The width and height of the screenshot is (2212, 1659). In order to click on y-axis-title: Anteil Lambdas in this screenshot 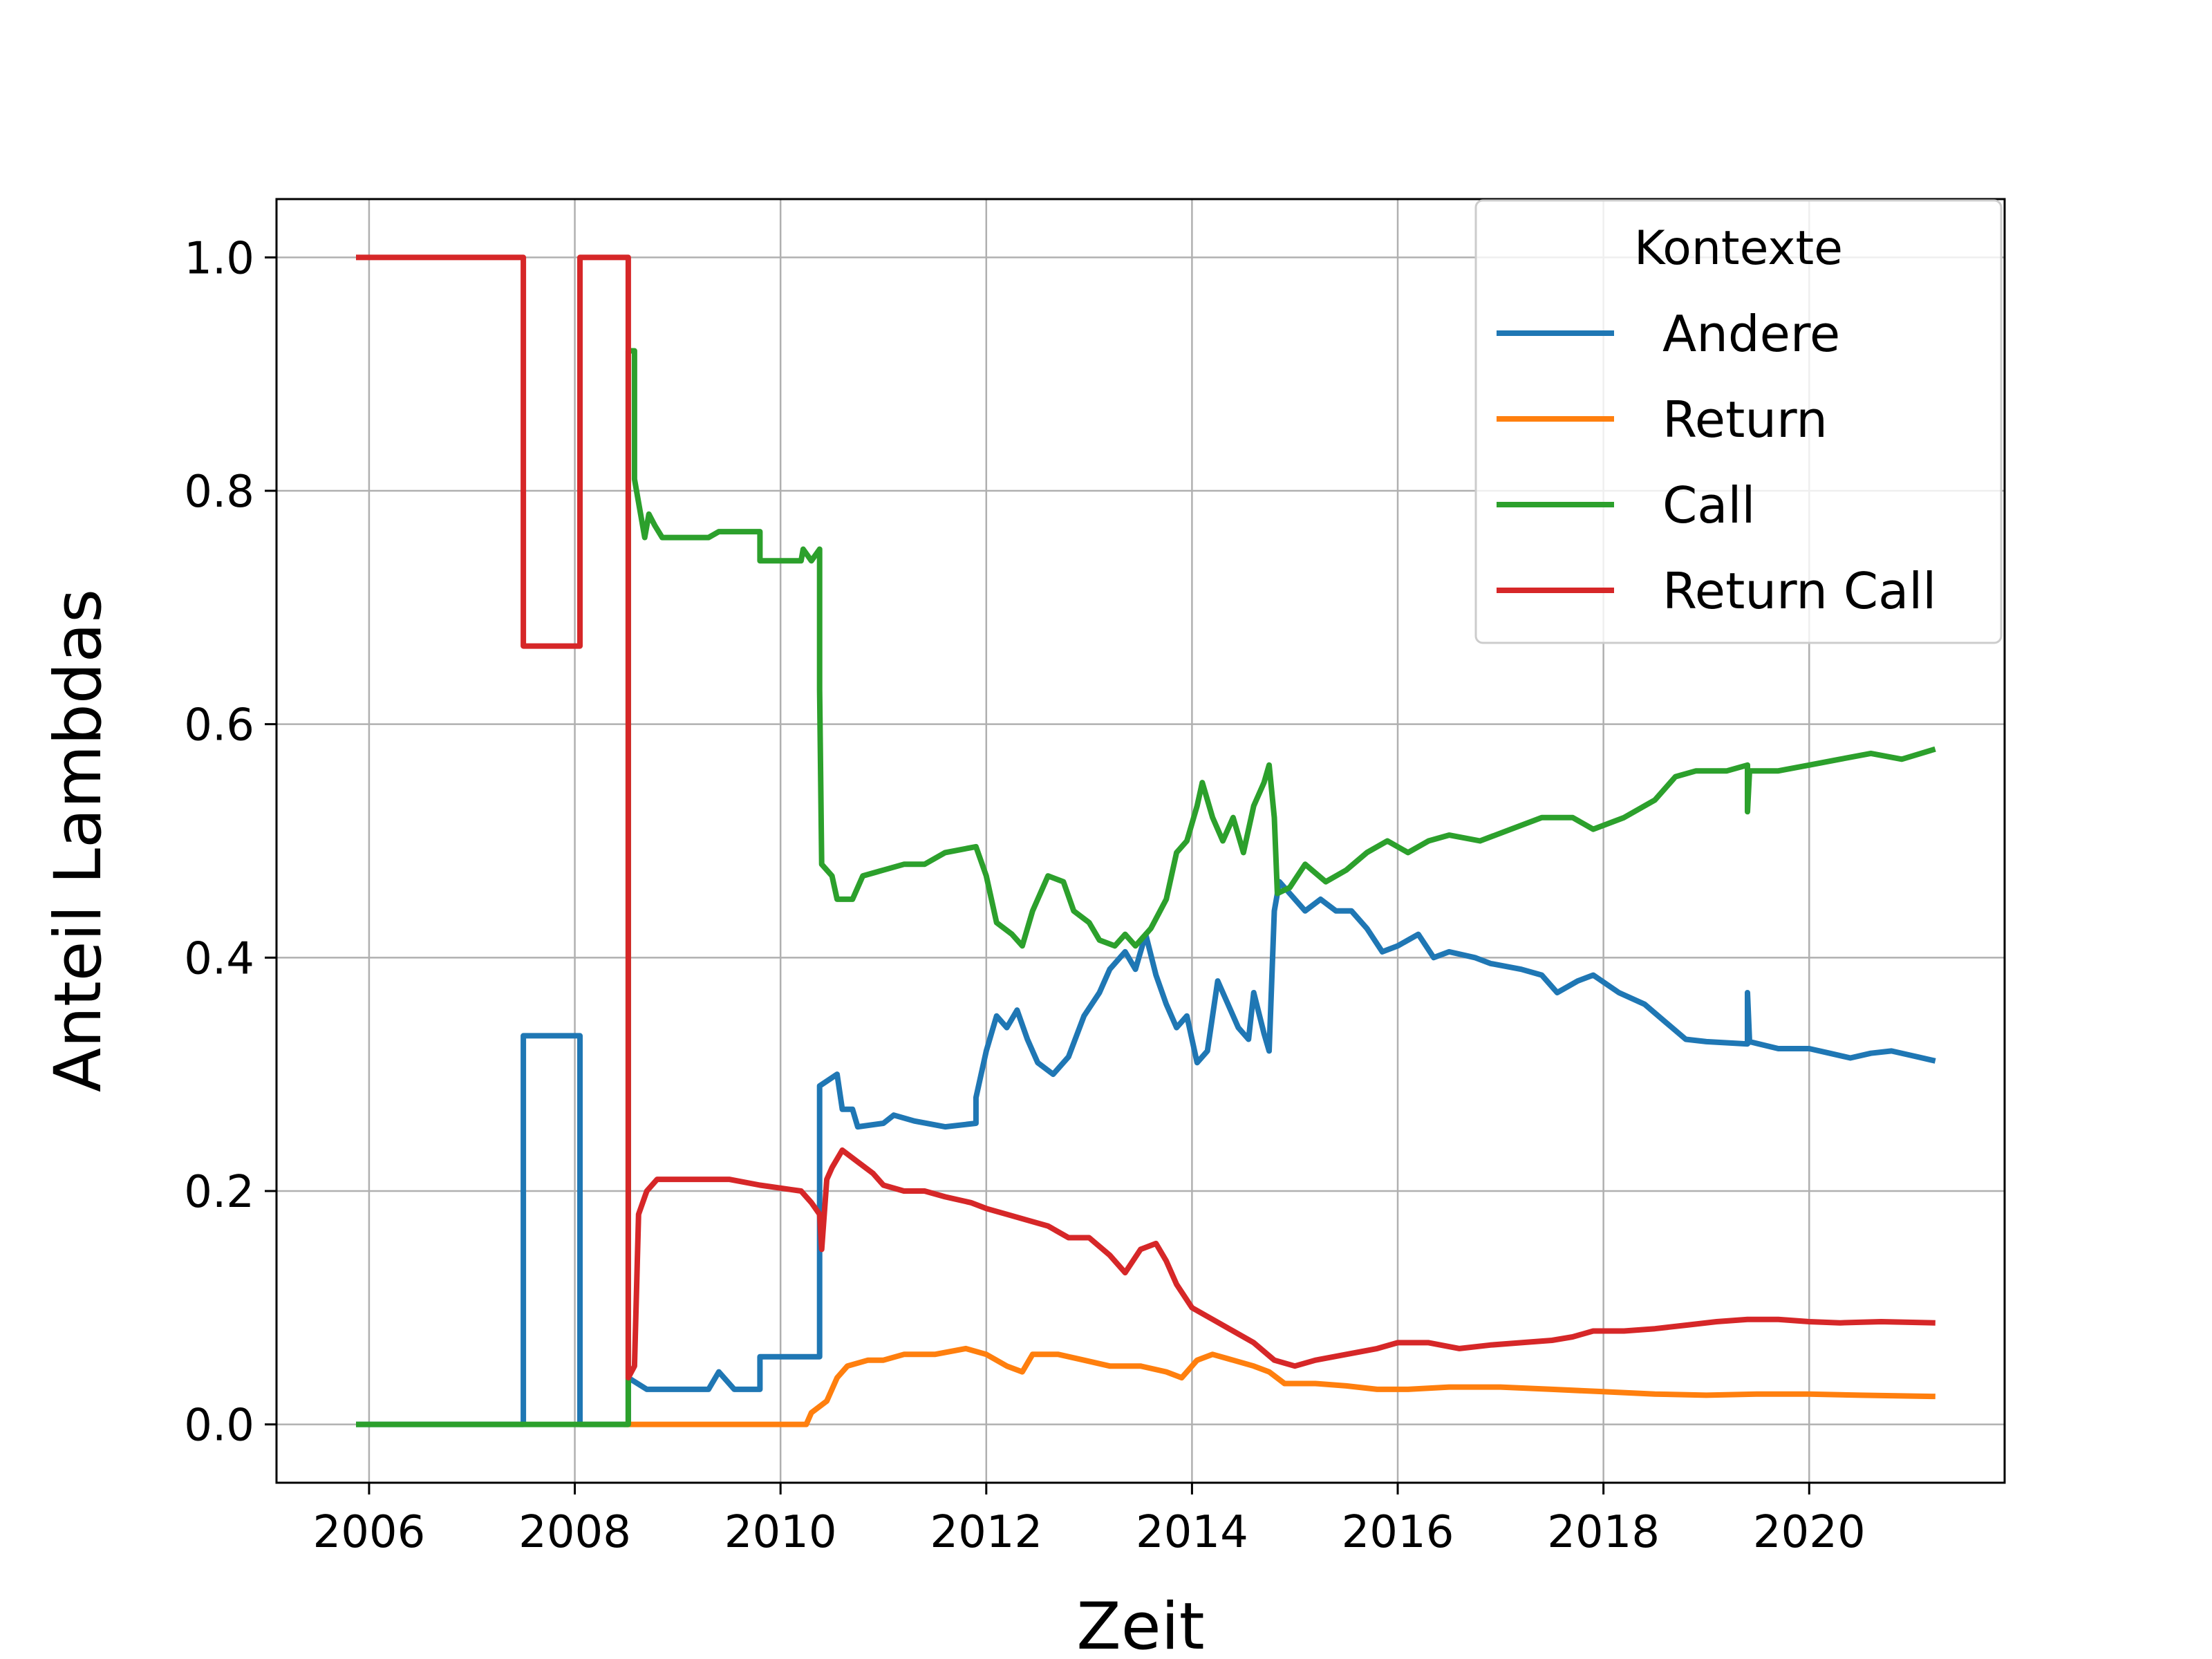, I will do `click(78, 840)`.